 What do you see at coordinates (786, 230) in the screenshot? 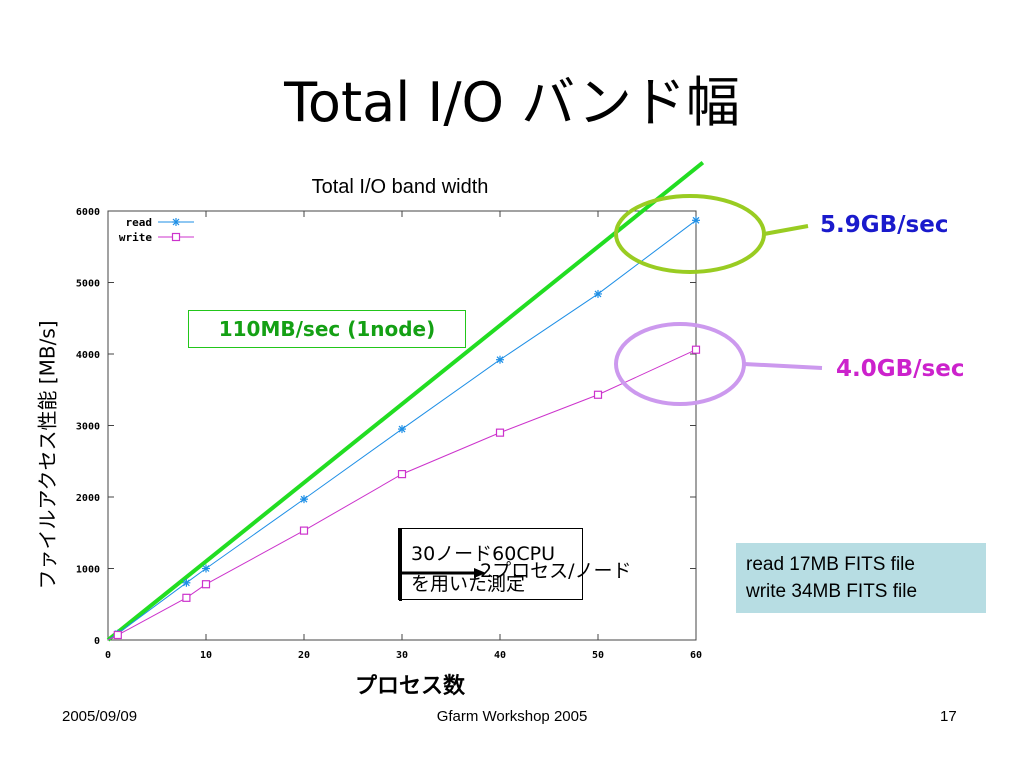
I see `read-peak-connector` at bounding box center [786, 230].